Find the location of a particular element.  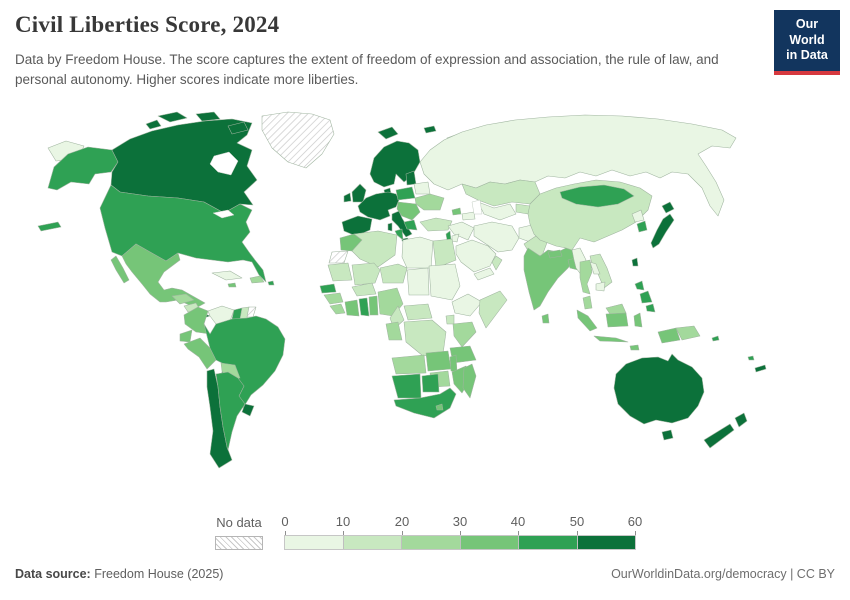

country-aleutian-islands is located at coordinates (49, 226).